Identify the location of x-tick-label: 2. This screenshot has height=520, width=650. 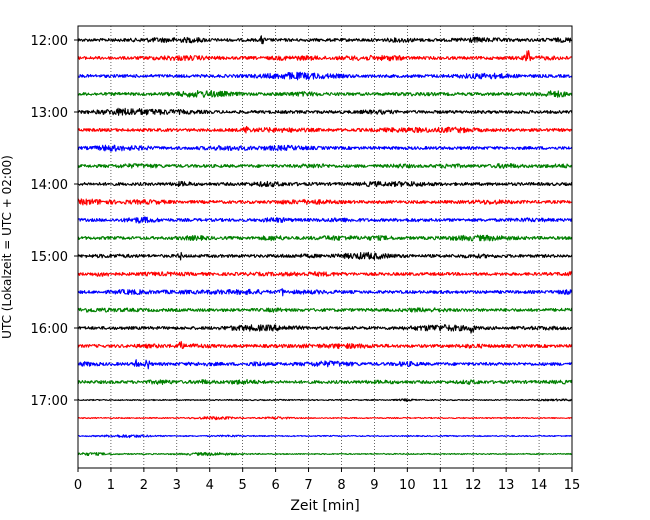
(144, 485).